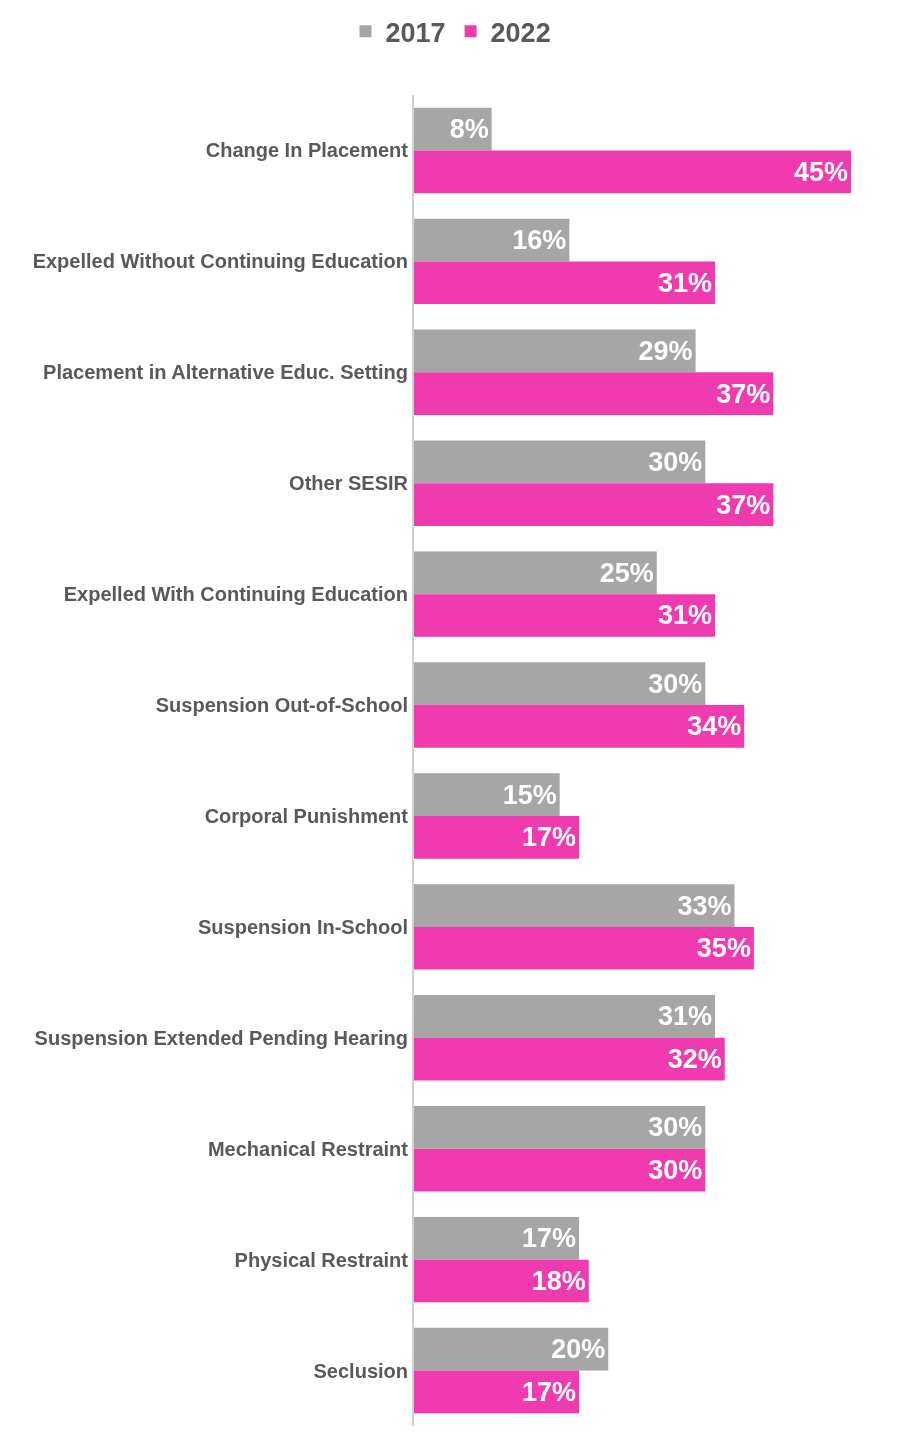 The image size is (902, 1456). I want to click on y-tick-label: Suspension In-School, so click(302, 926).